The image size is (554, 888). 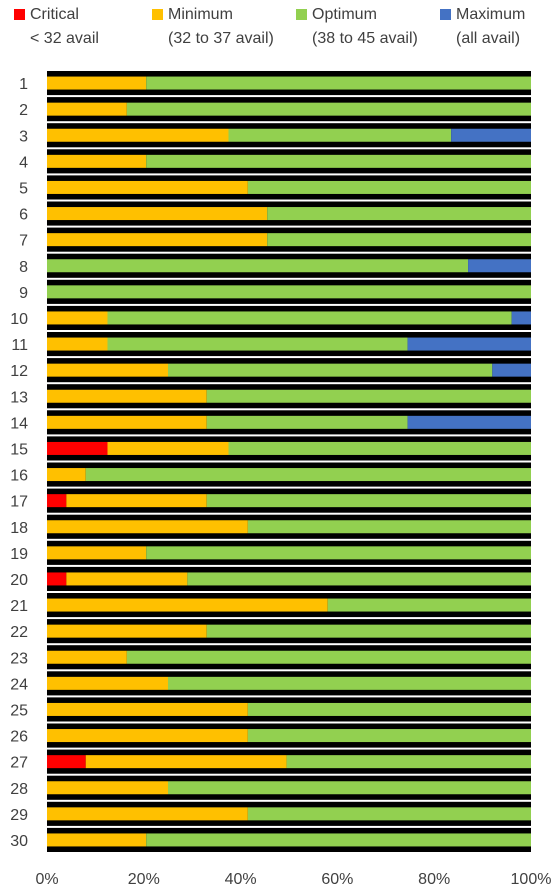 What do you see at coordinates (488, 38) in the screenshot?
I see `legend-sublabel: (all avail)` at bounding box center [488, 38].